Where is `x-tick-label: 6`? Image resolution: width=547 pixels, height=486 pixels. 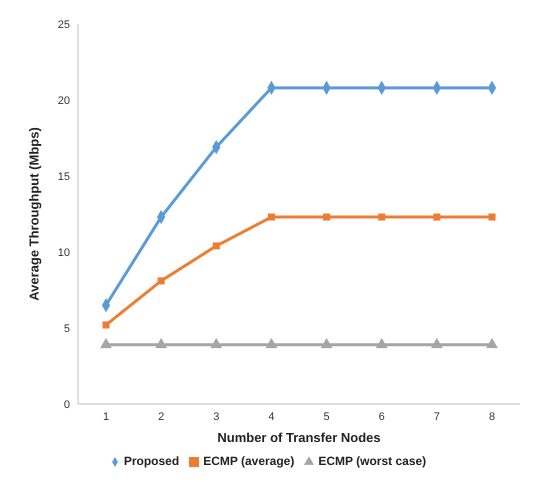 x-tick-label: 6 is located at coordinates (381, 416).